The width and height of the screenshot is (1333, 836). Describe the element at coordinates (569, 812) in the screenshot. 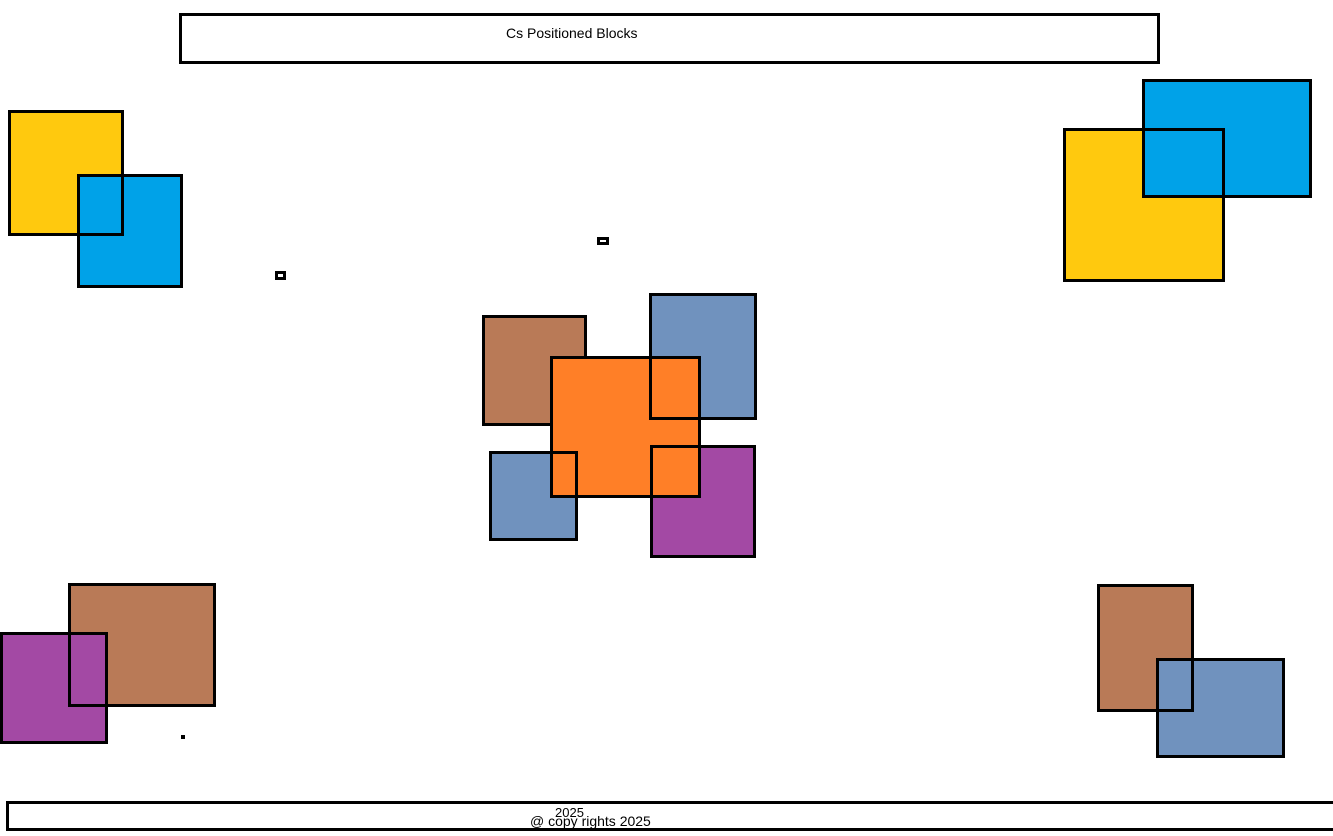

I see `footer-year: 2025` at that location.